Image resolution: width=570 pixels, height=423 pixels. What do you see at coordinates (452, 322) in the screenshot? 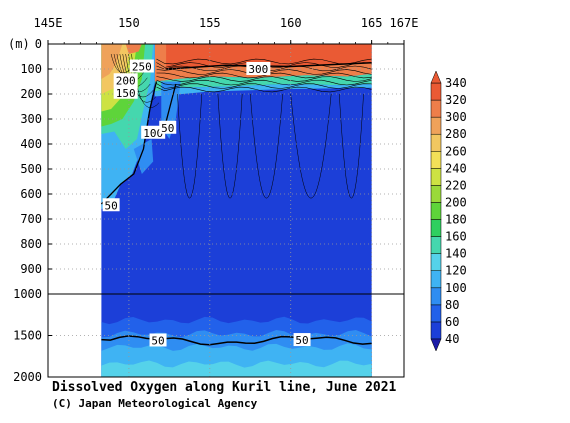
I see `colorbar-label-60: 60` at bounding box center [452, 322].